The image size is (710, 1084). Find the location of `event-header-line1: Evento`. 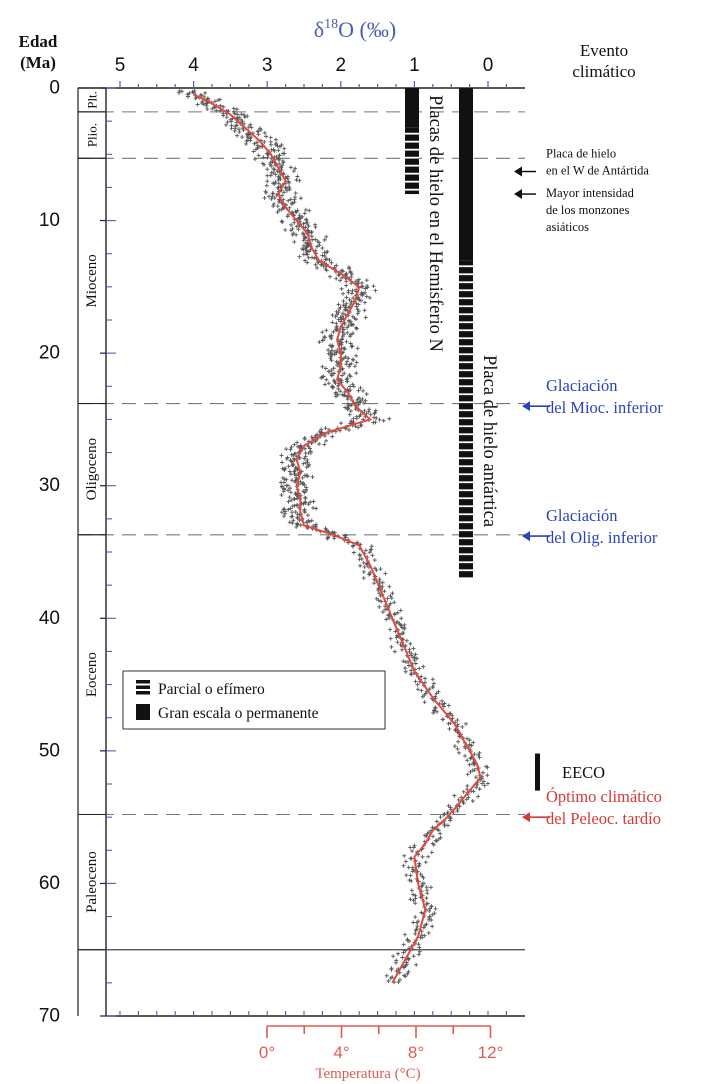

event-header-line1: Evento is located at coordinates (604, 50).